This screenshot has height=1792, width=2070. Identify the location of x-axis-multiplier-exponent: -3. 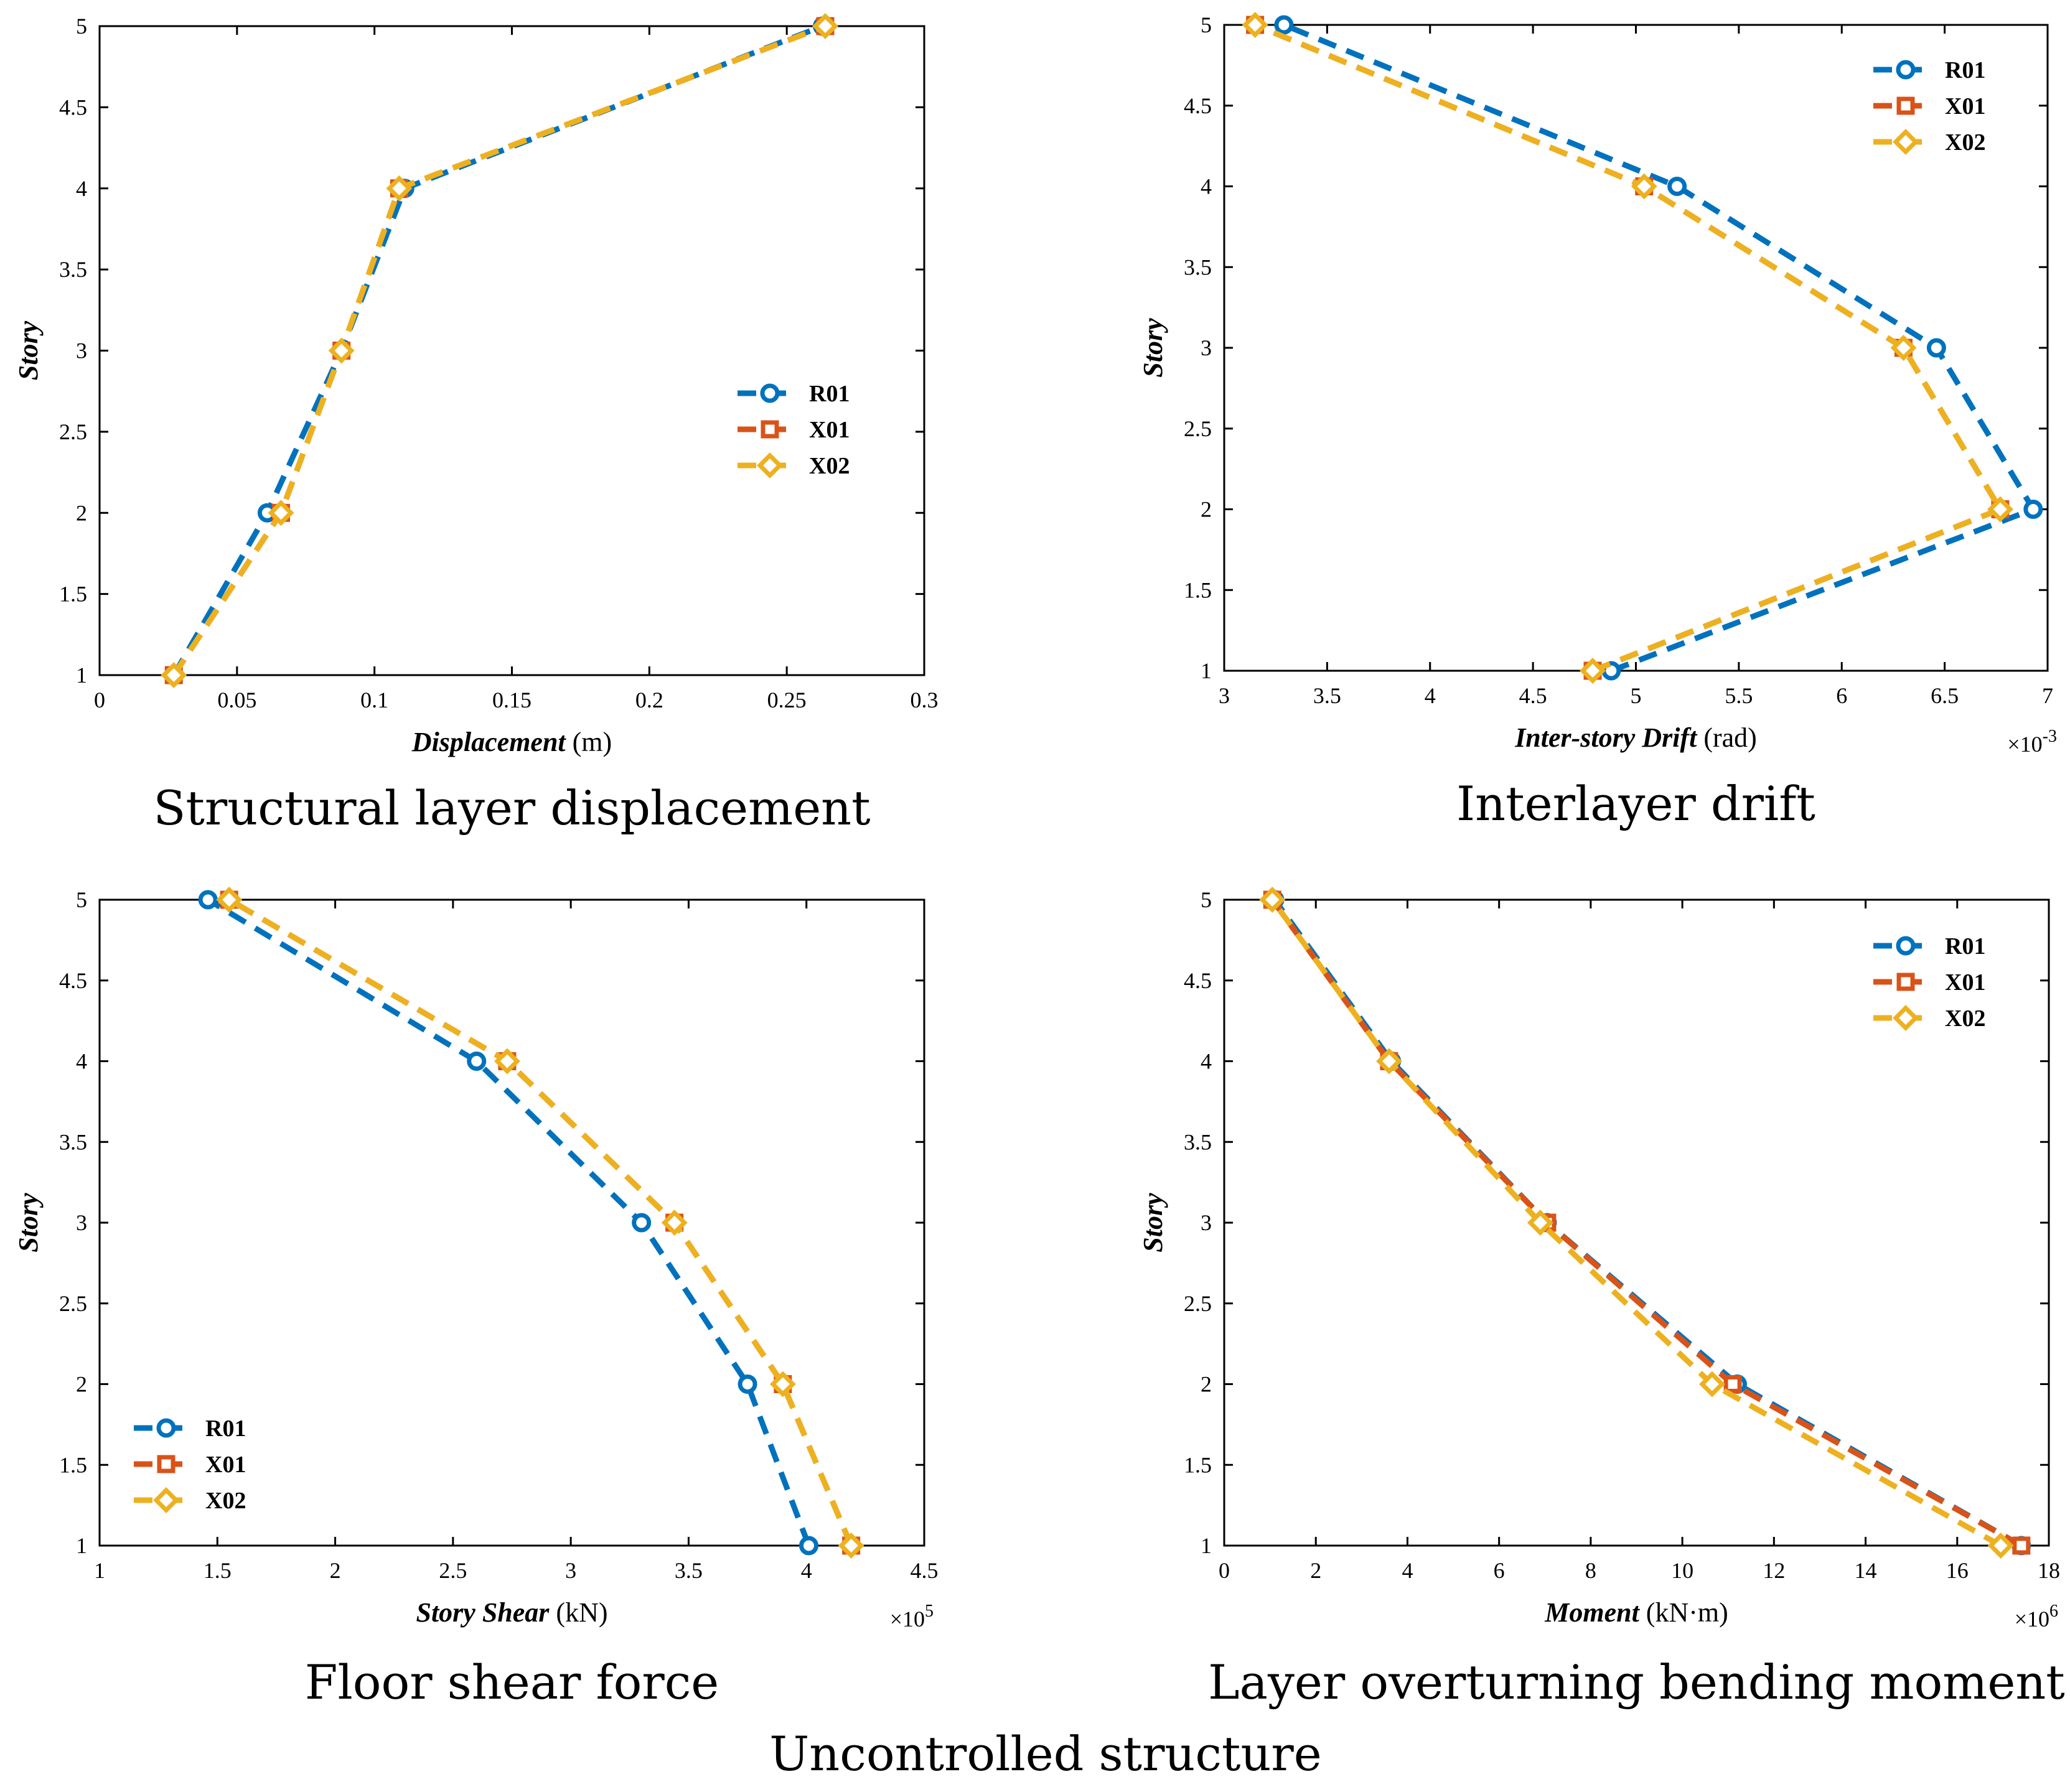
(2050, 736).